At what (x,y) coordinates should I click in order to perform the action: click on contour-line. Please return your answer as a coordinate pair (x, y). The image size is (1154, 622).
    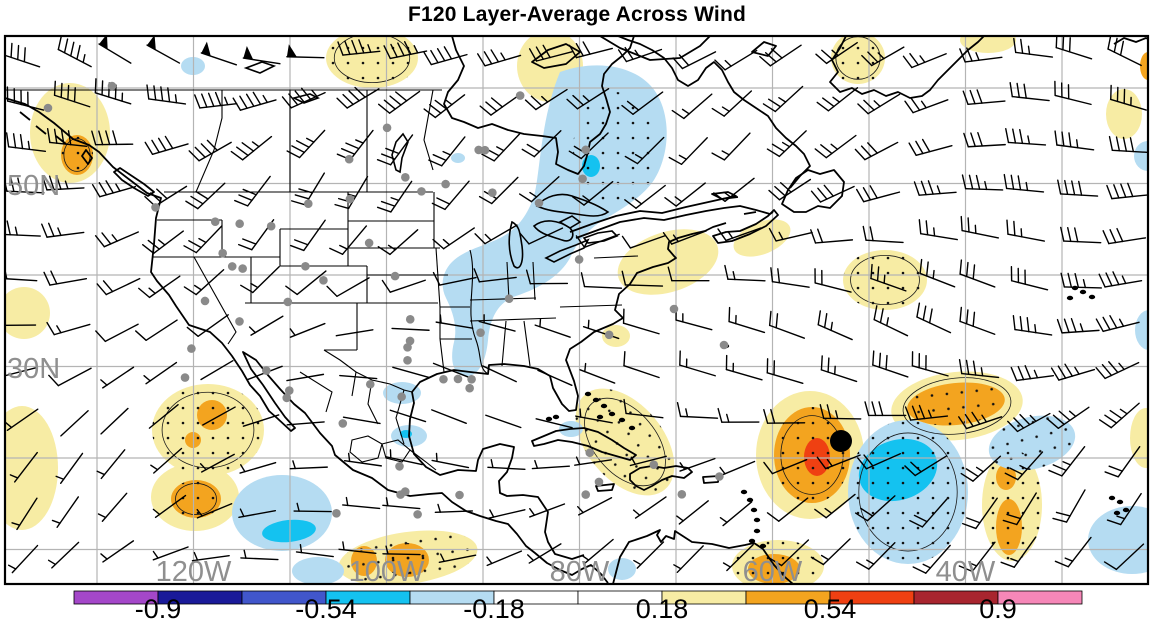
    Looking at the image, I should click on (196, 499).